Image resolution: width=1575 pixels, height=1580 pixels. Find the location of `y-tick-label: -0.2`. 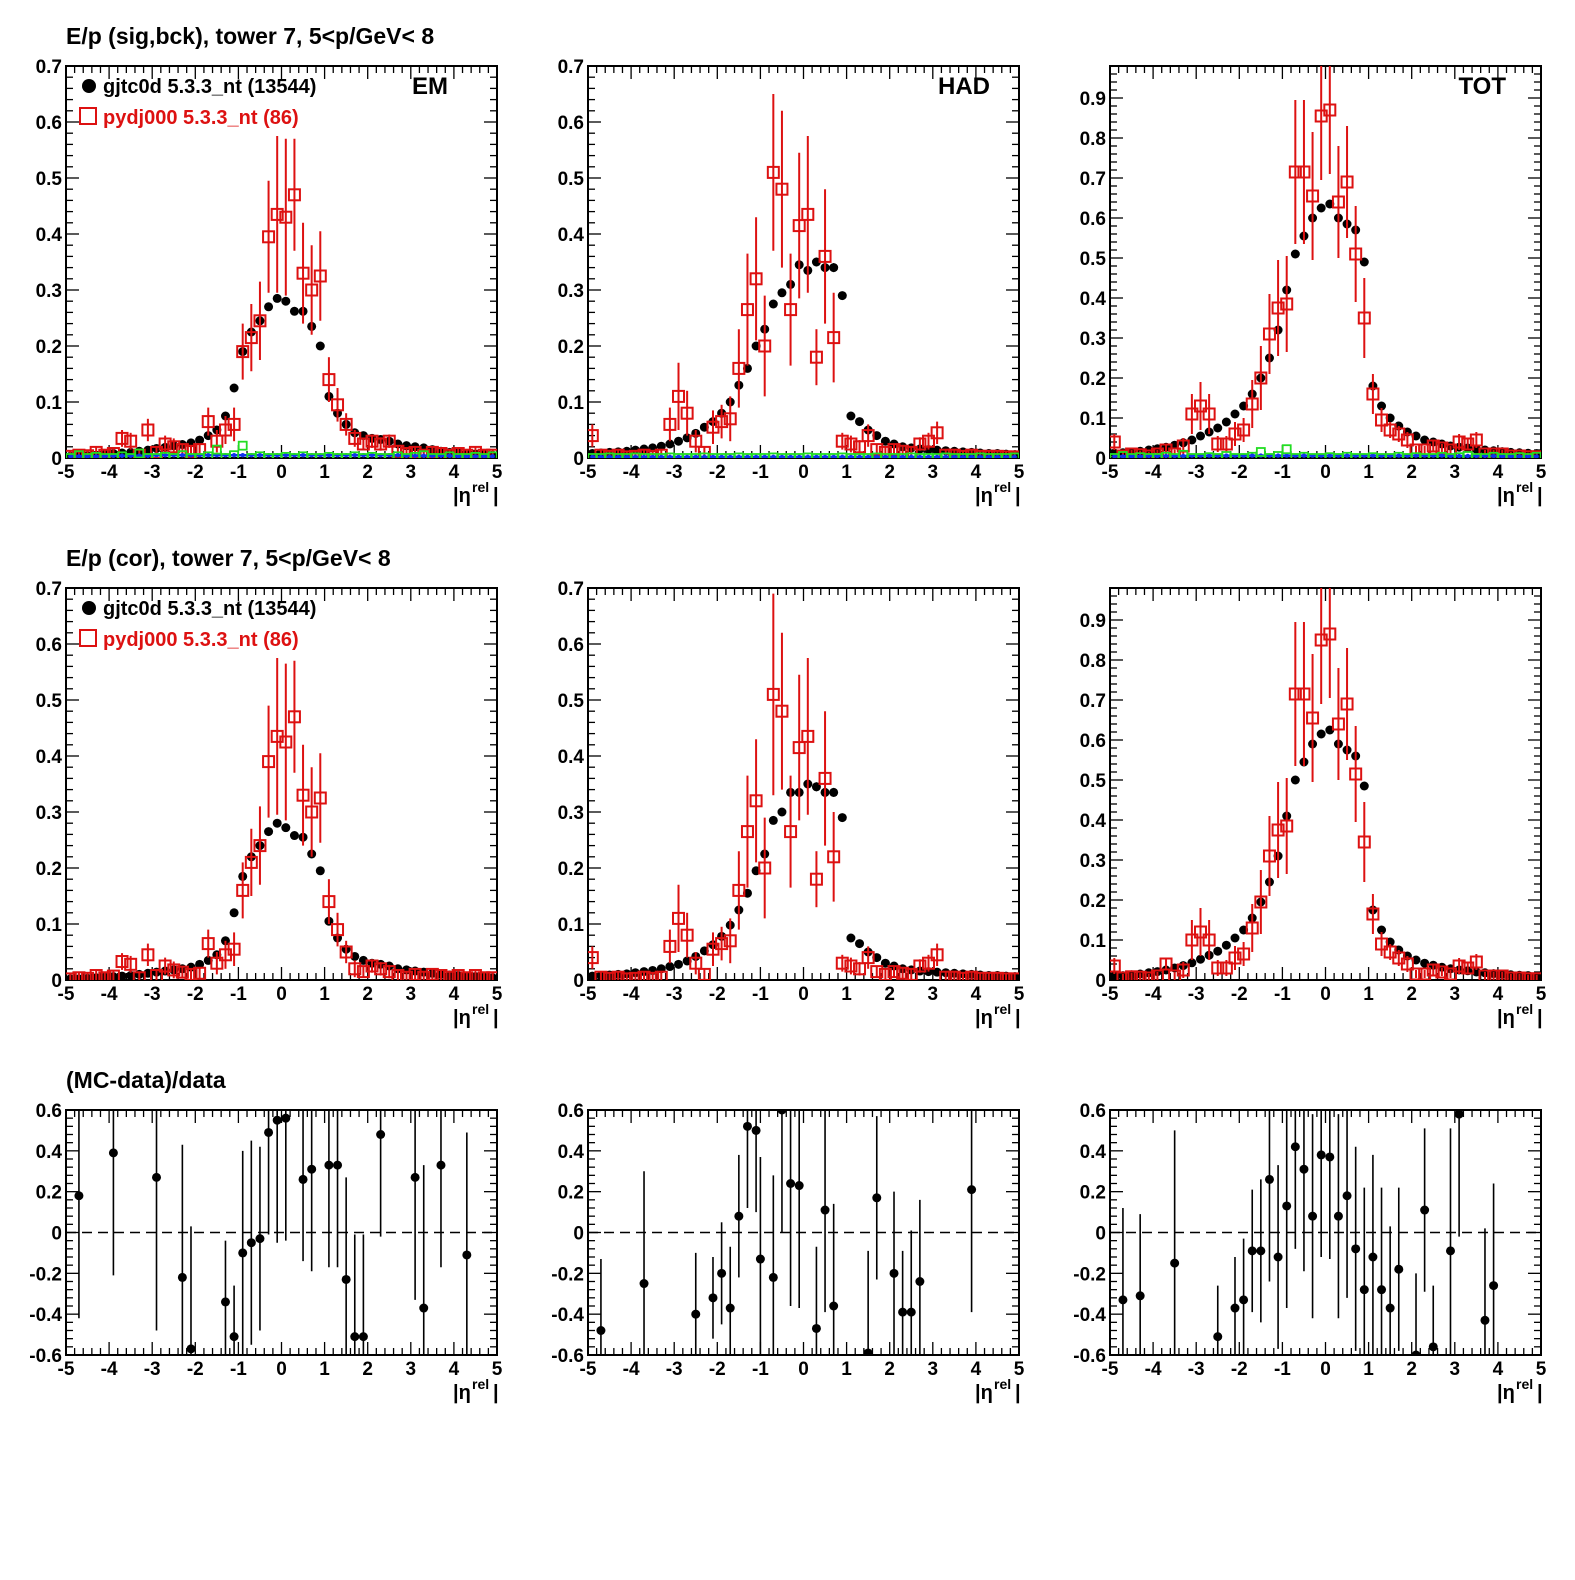

y-tick-label: -0.2 is located at coordinates (1089, 1274).